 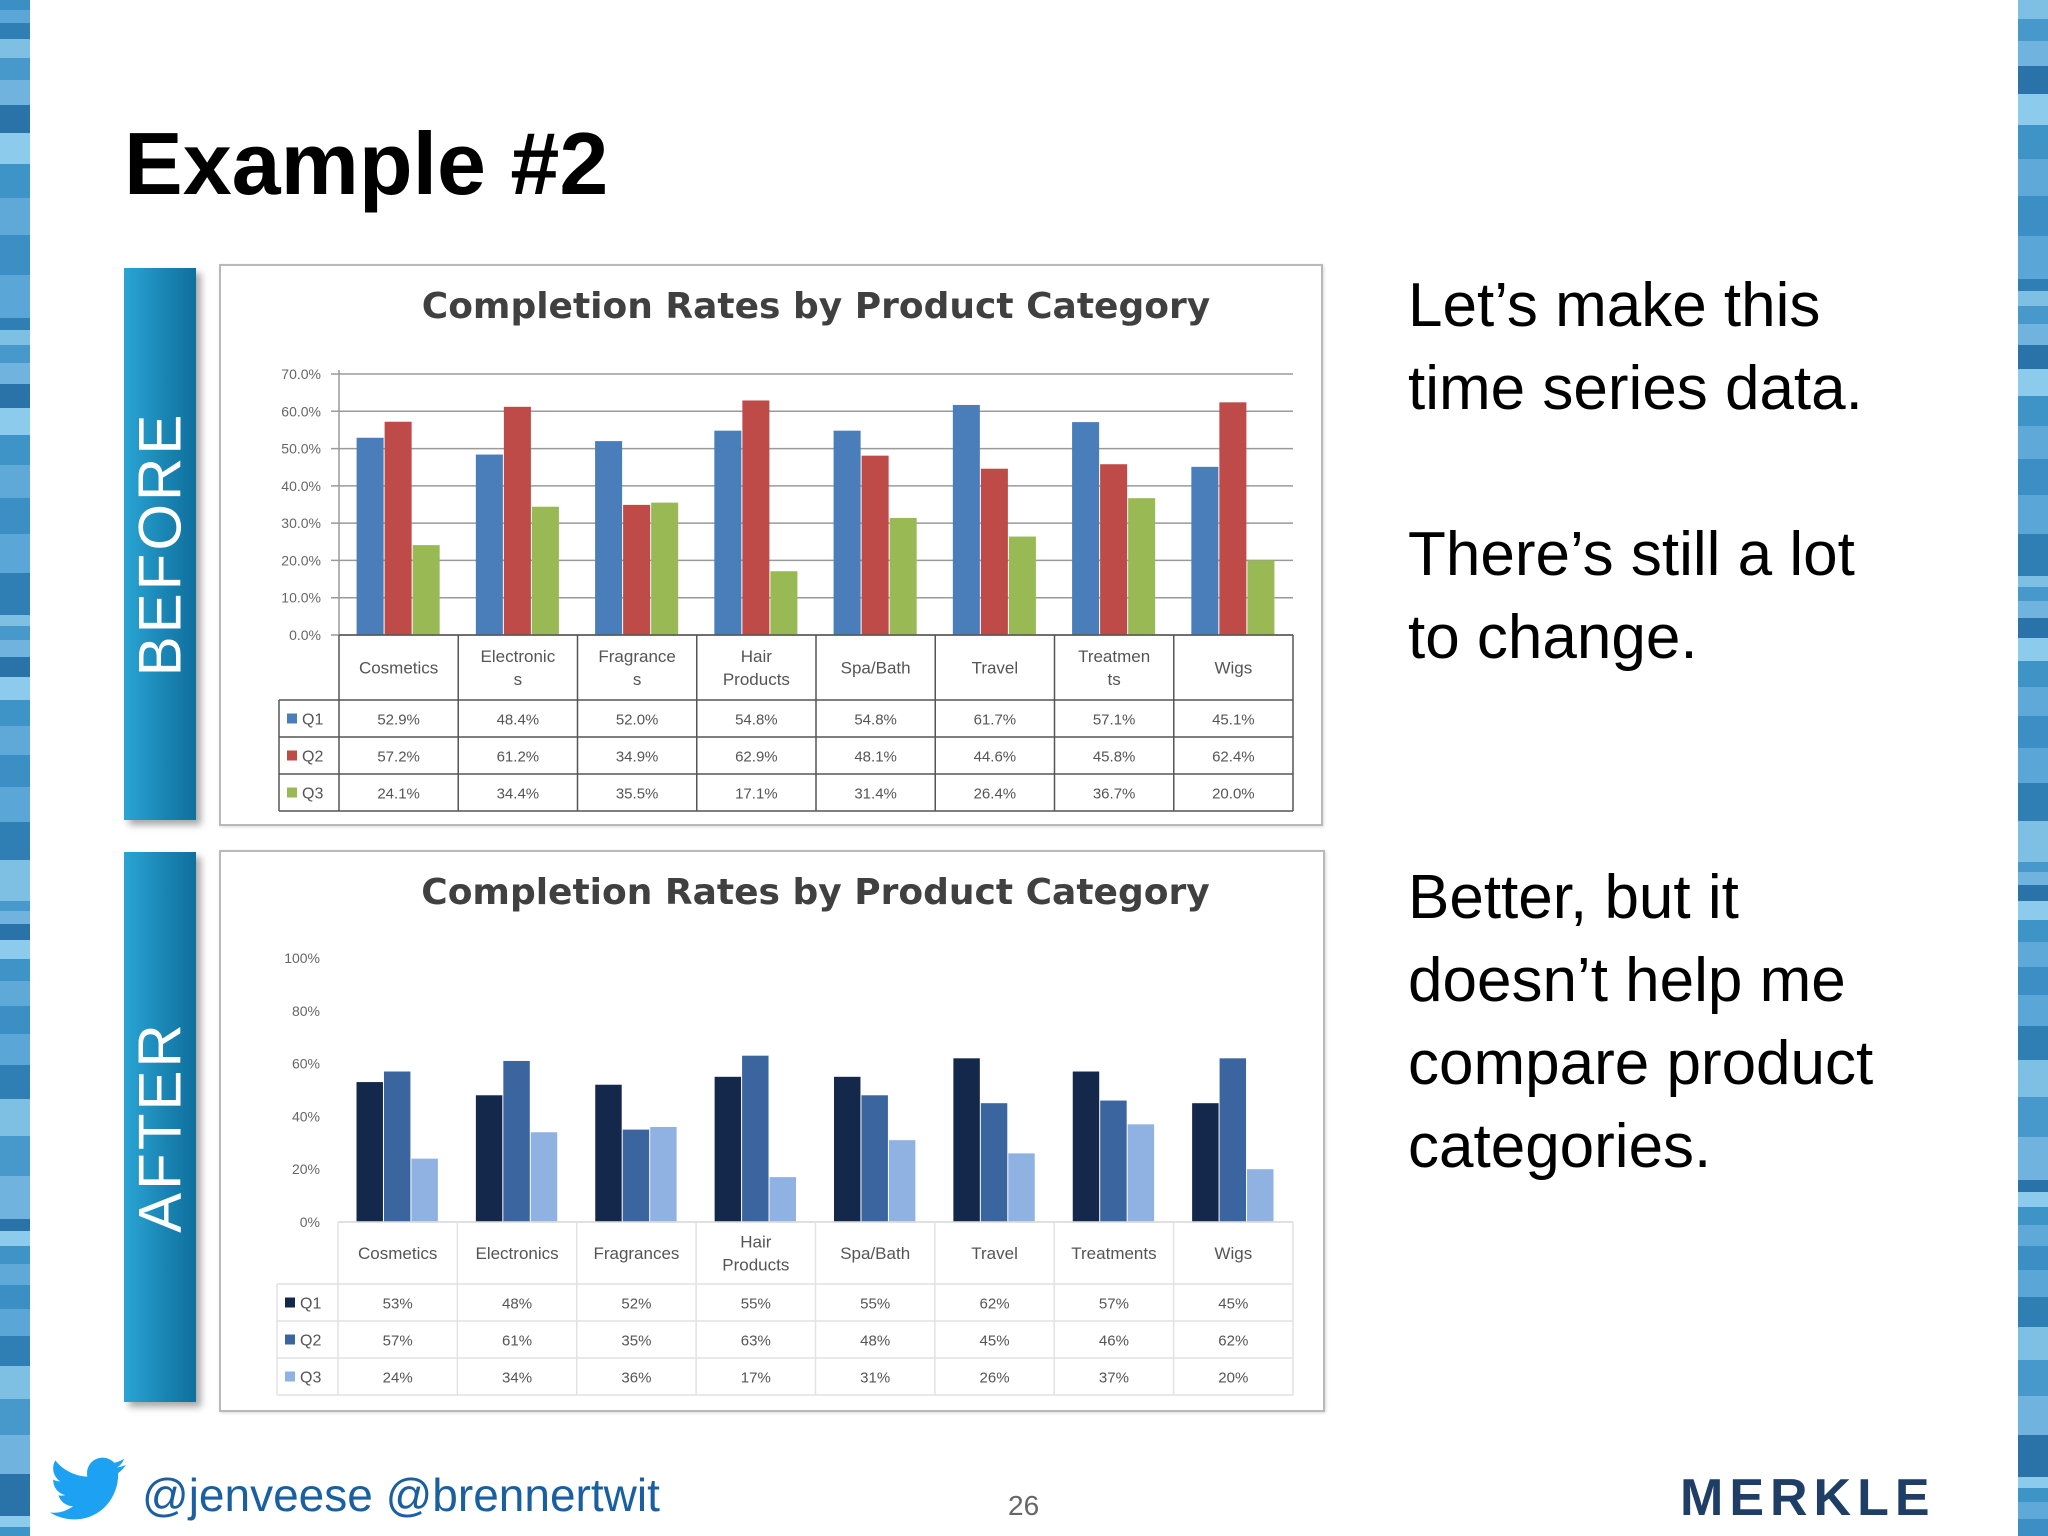 I want to click on slide-title: Example #2, so click(x=366, y=163).